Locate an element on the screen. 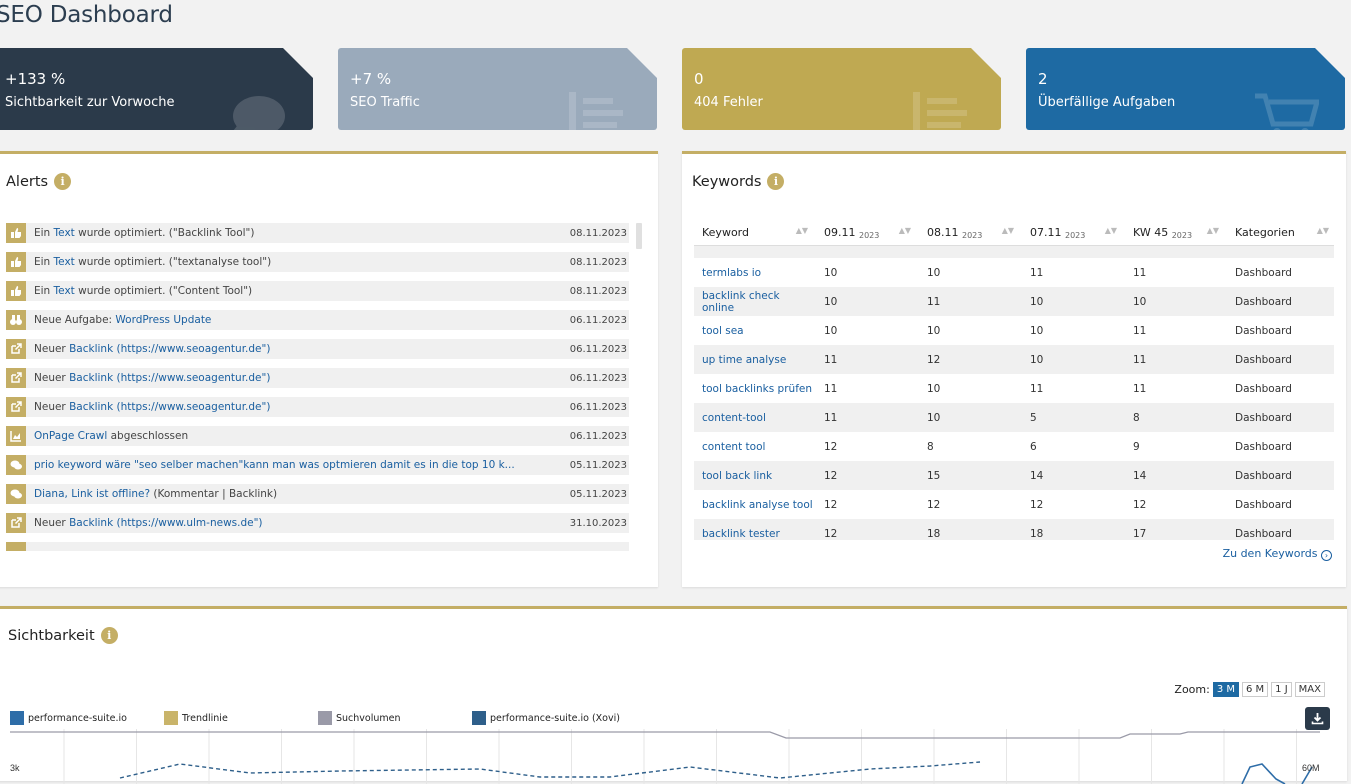 Image resolution: width=1351 pixels, height=784 pixels. alert-link: Diana, Link ist offline? is located at coordinates (92, 494).